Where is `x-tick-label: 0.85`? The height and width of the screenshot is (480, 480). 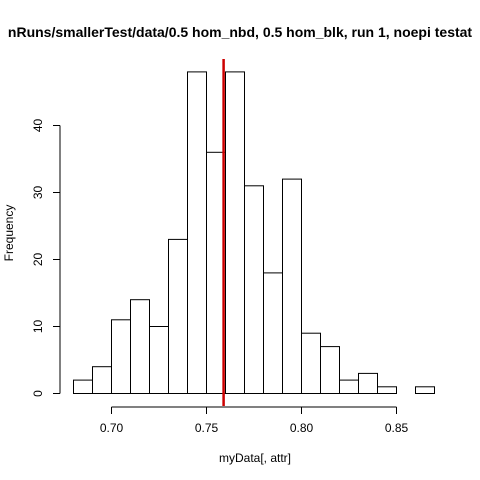
x-tick-label: 0.85 is located at coordinates (397, 428).